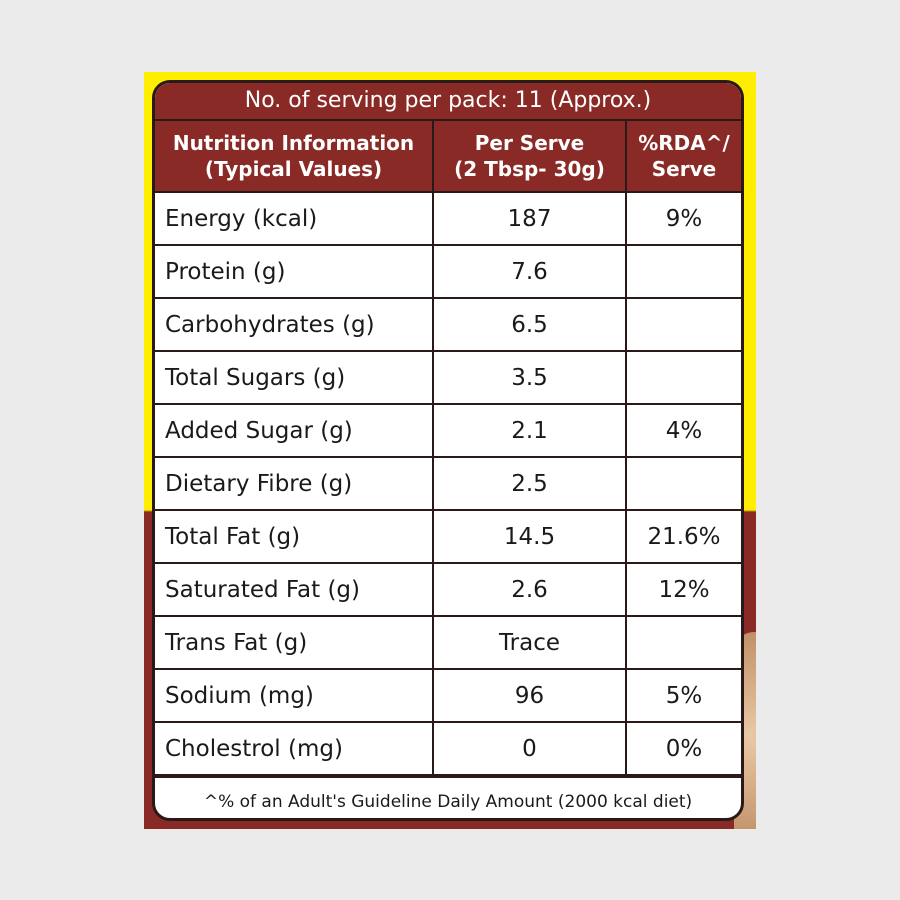 This screenshot has width=900, height=900. What do you see at coordinates (529, 536) in the screenshot?
I see `nutrient-per-serve: 14.5` at bounding box center [529, 536].